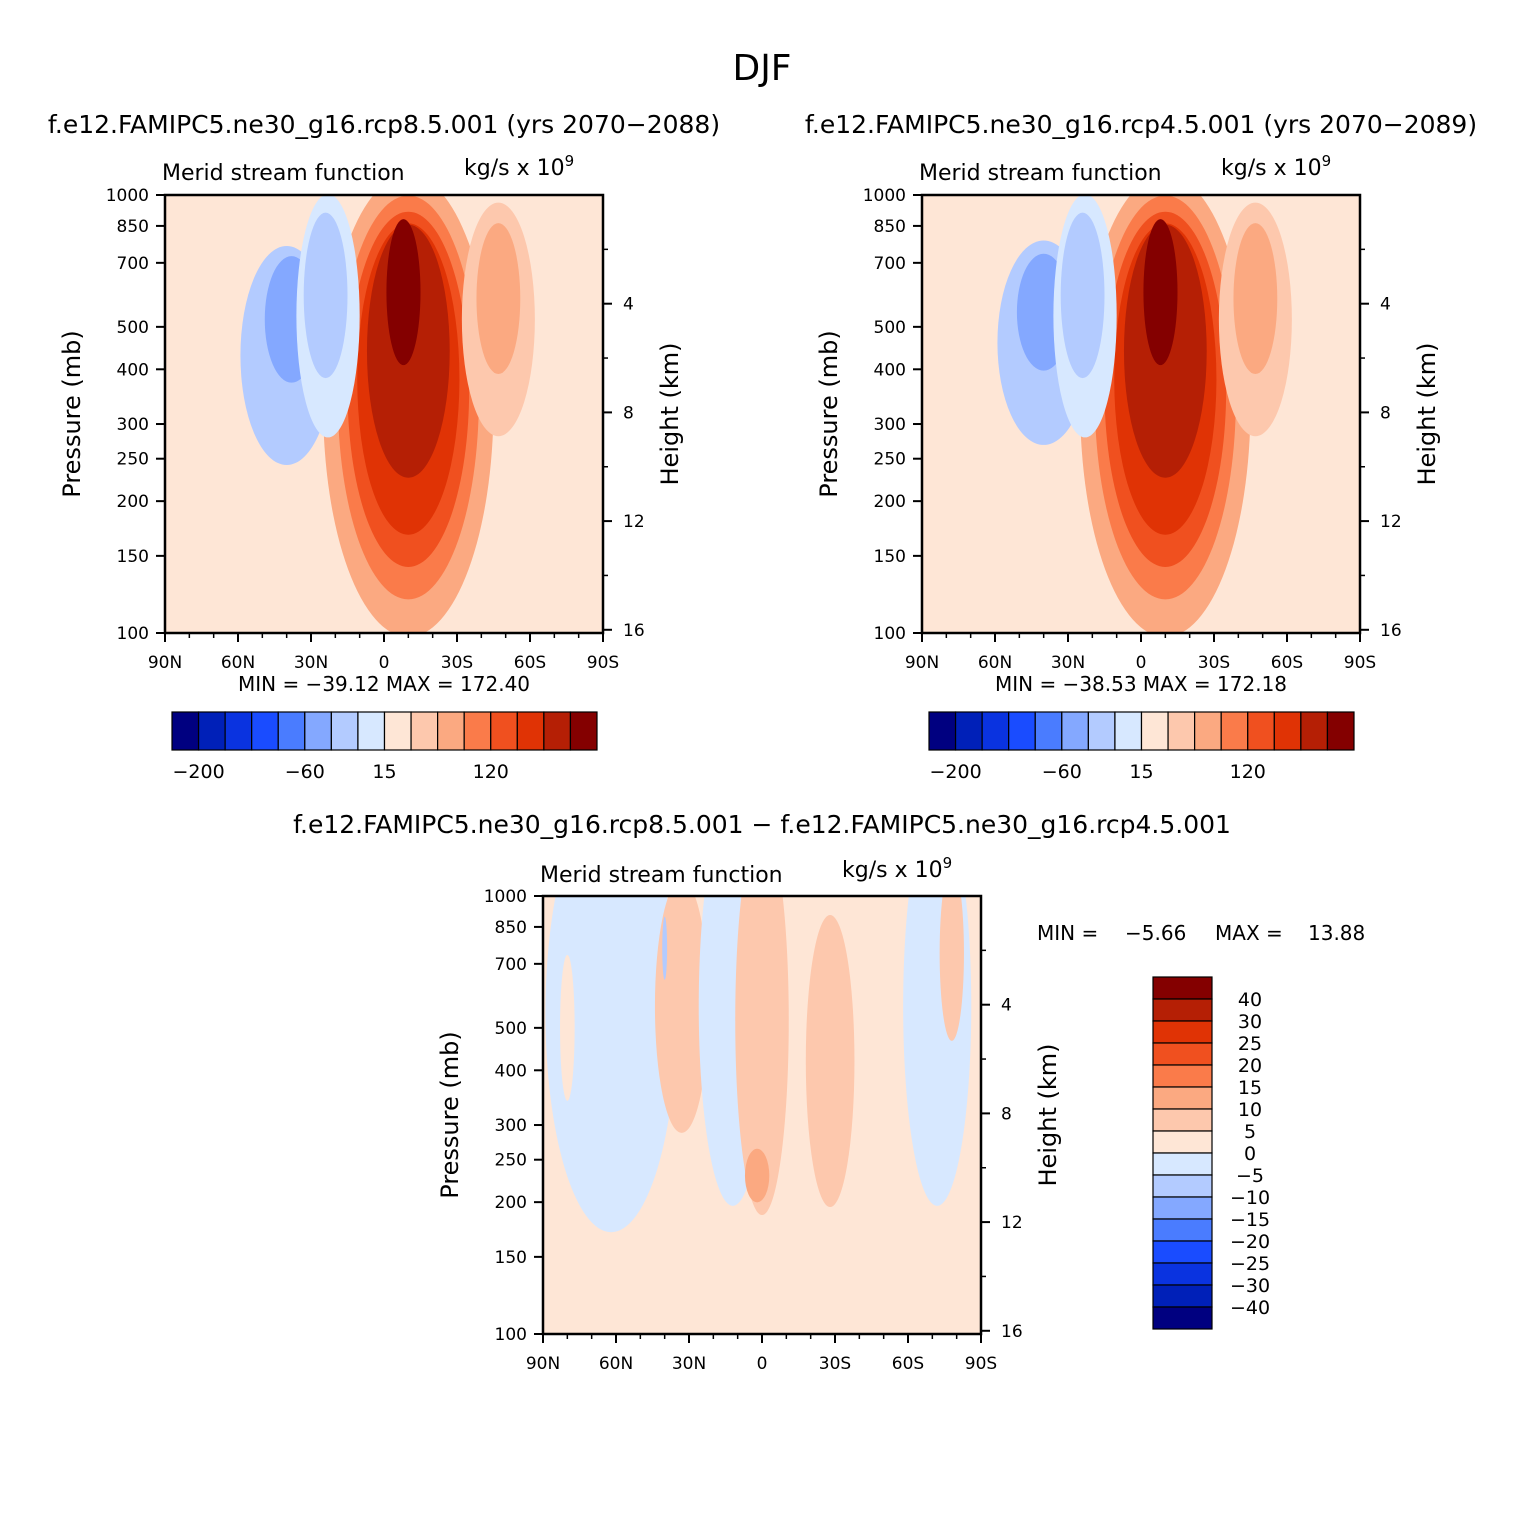  I want to click on y2-tick-label: 16, so click(1012, 1332).